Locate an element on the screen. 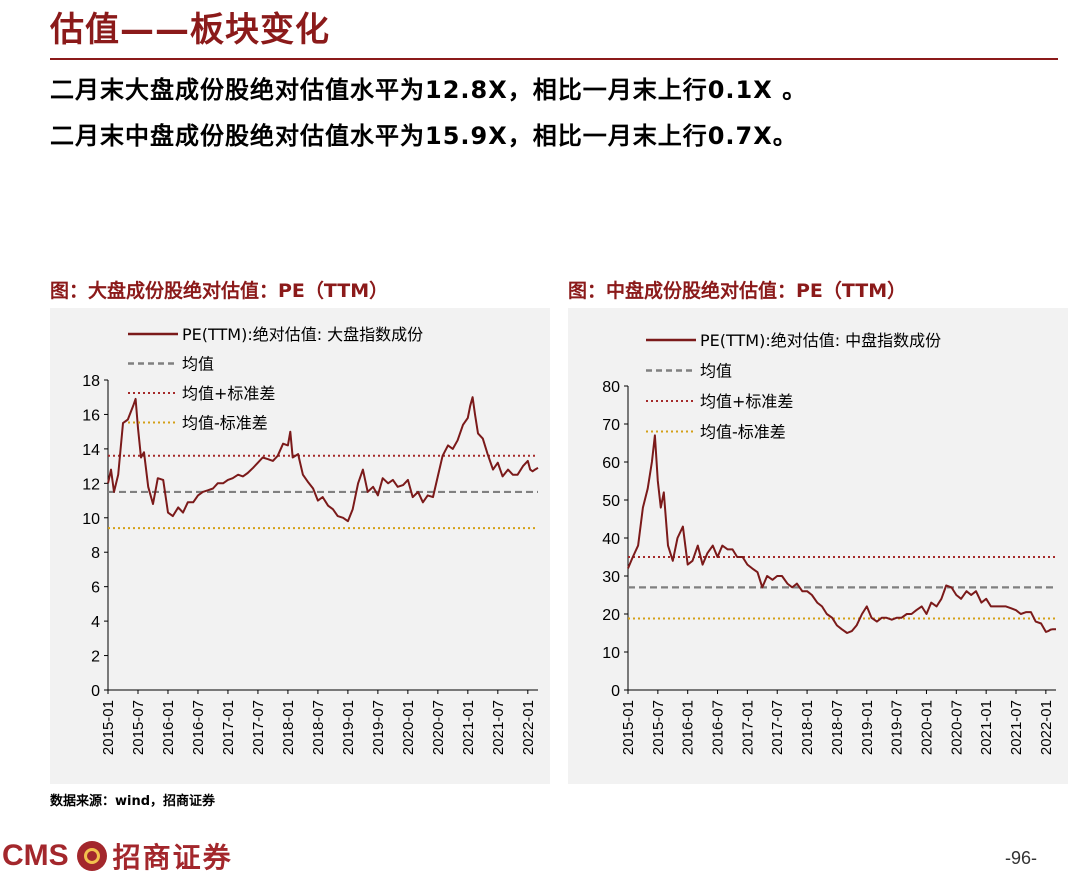 The image size is (1080, 878). data-source-note: 数据来源：wind，招商证券 is located at coordinates (133, 801).